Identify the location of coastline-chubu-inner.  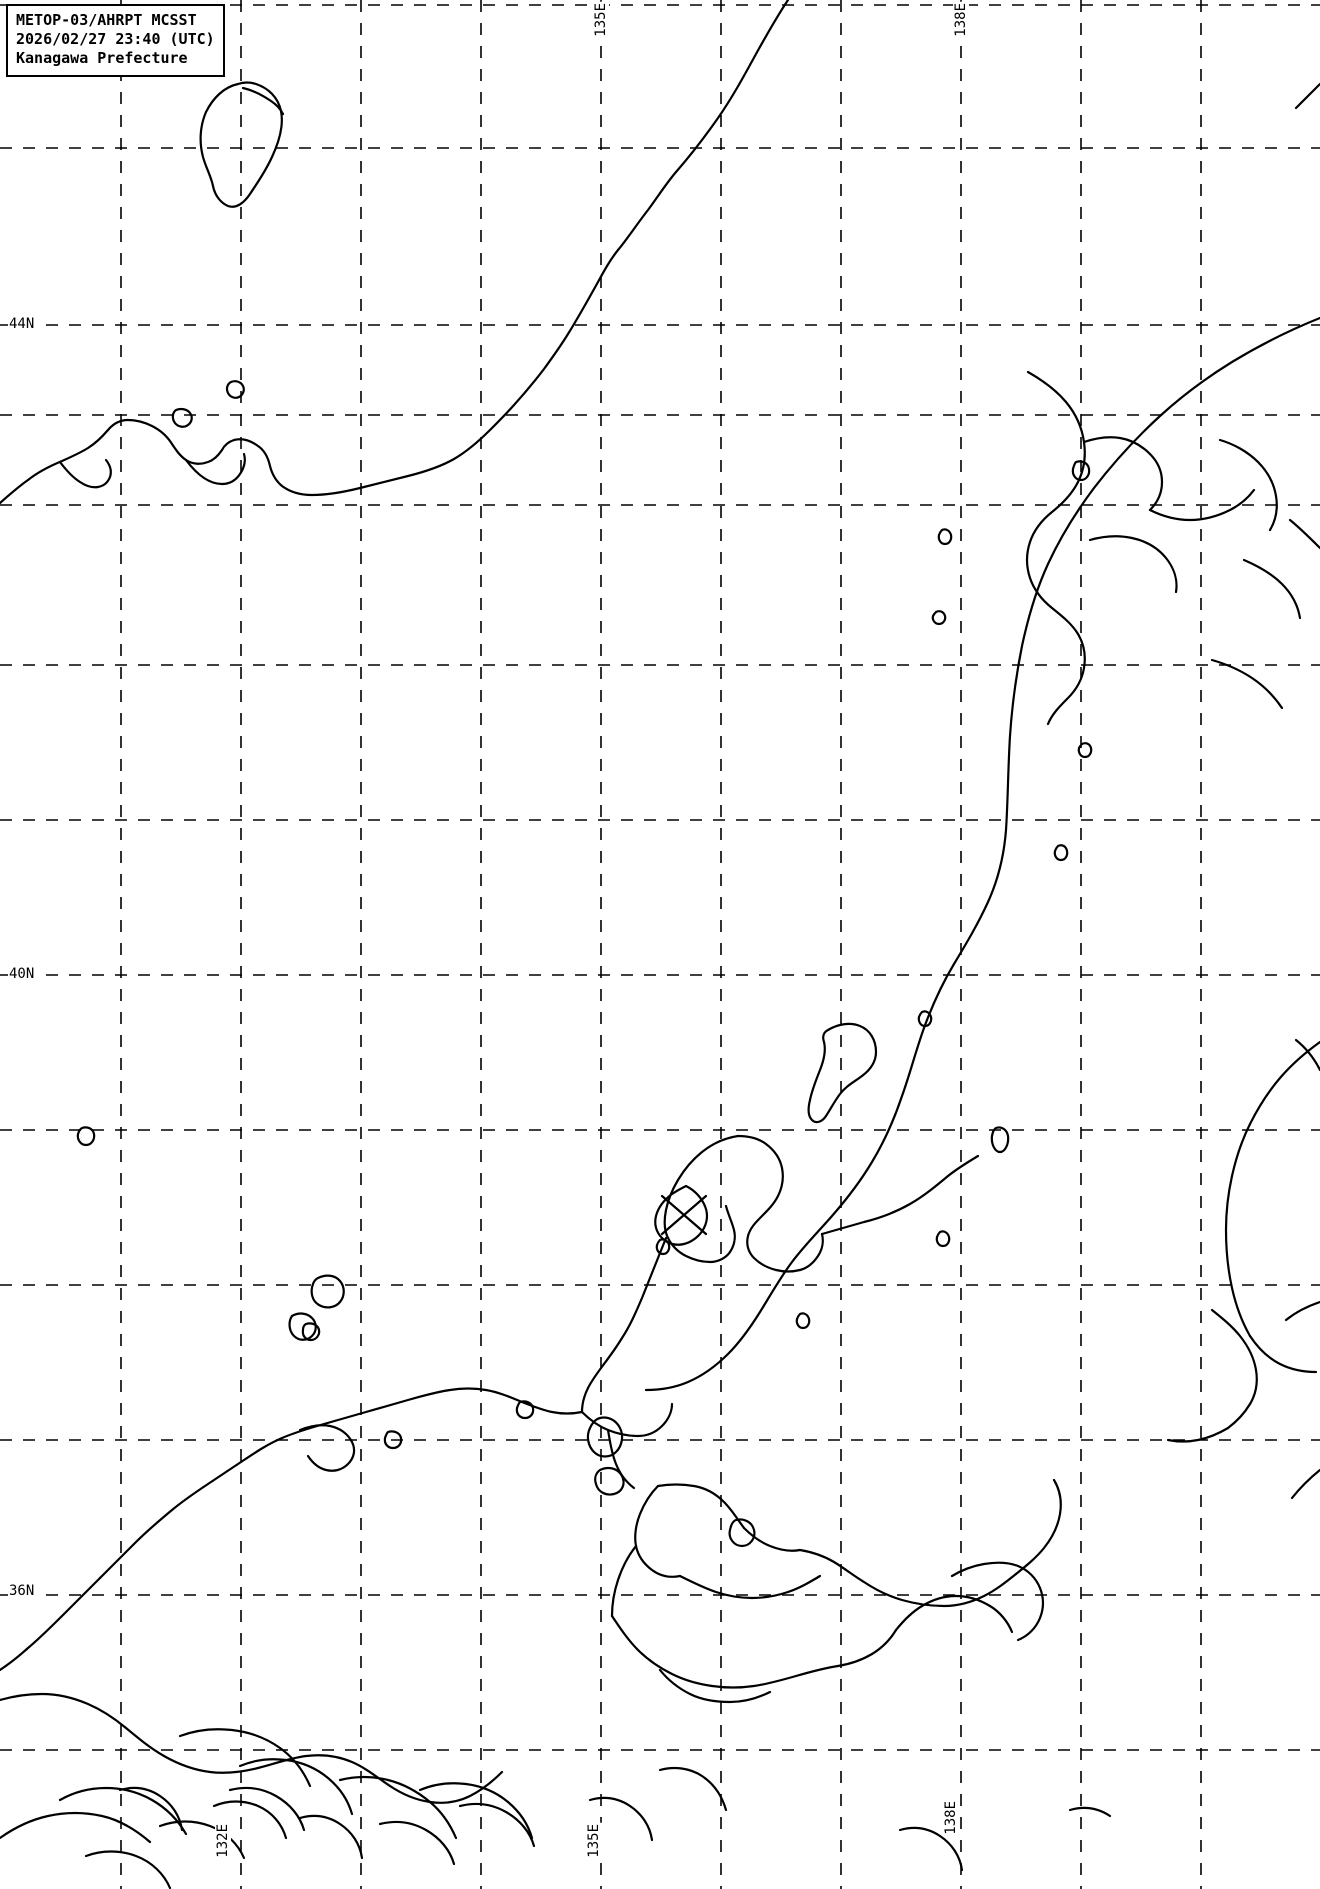
(900, 1195).